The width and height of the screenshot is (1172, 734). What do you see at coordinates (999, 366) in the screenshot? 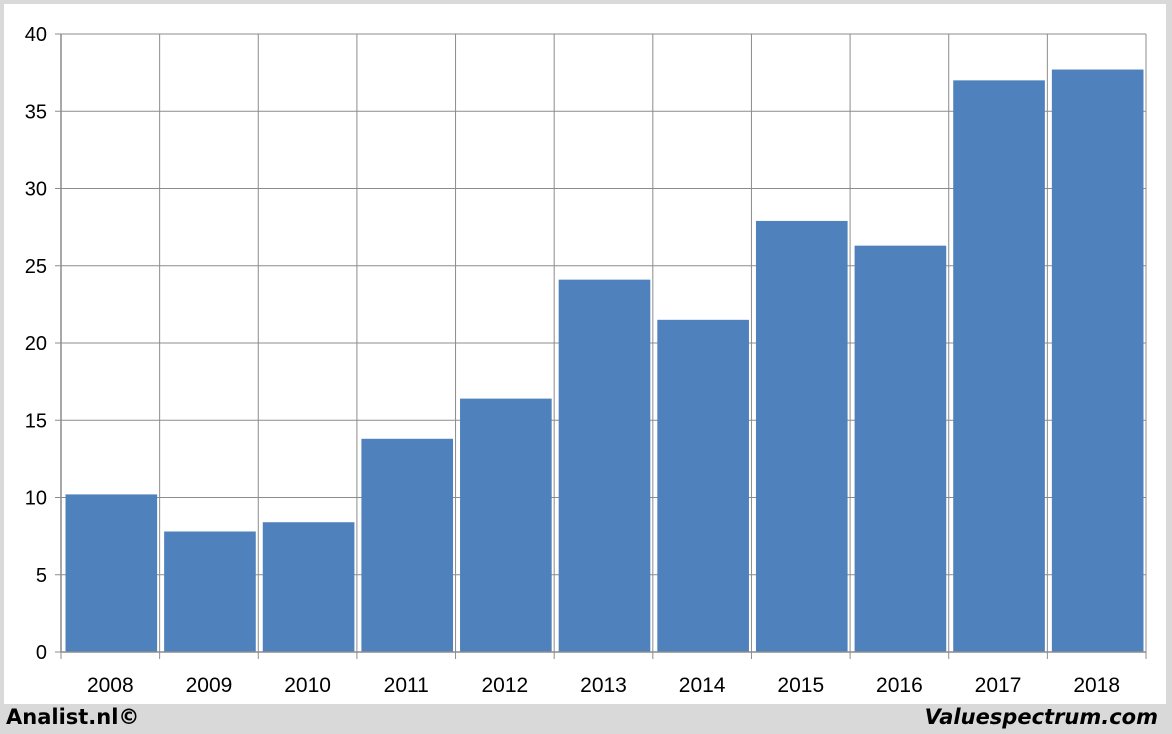
I see `bar-2017` at bounding box center [999, 366].